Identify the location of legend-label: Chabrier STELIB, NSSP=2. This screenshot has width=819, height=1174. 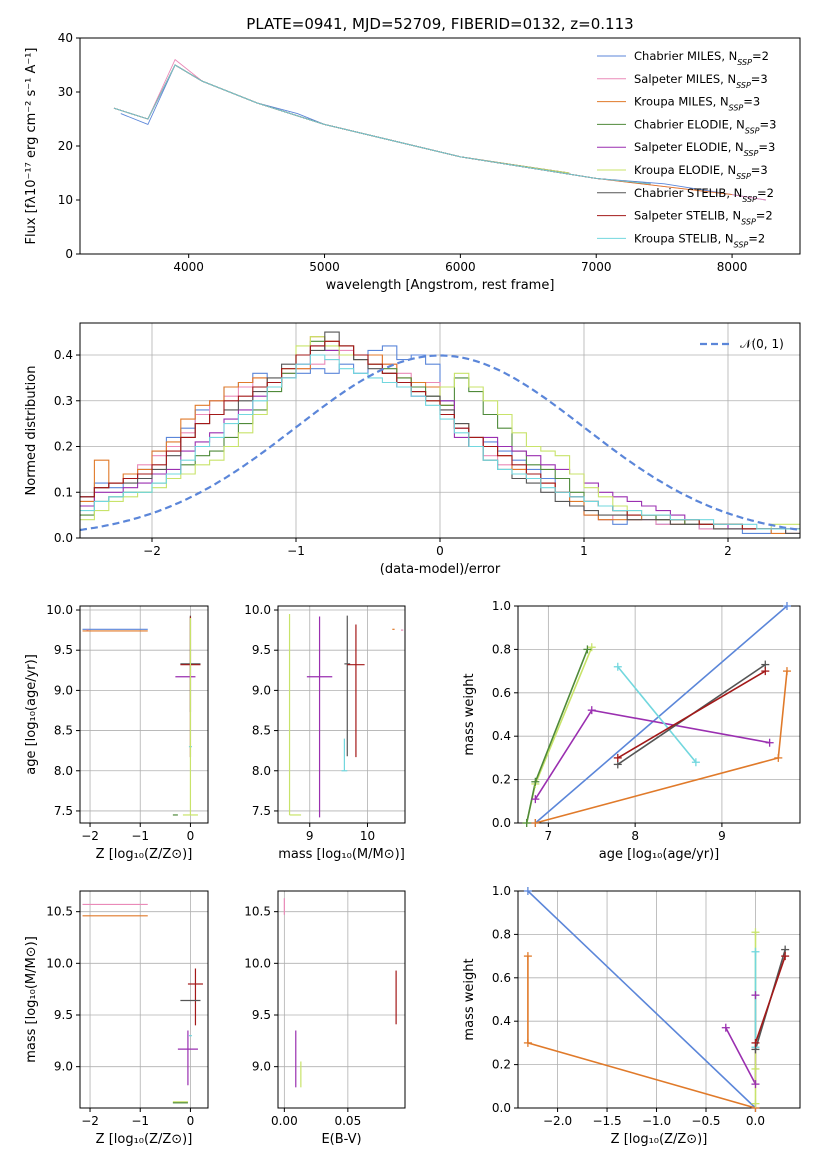
(704, 195).